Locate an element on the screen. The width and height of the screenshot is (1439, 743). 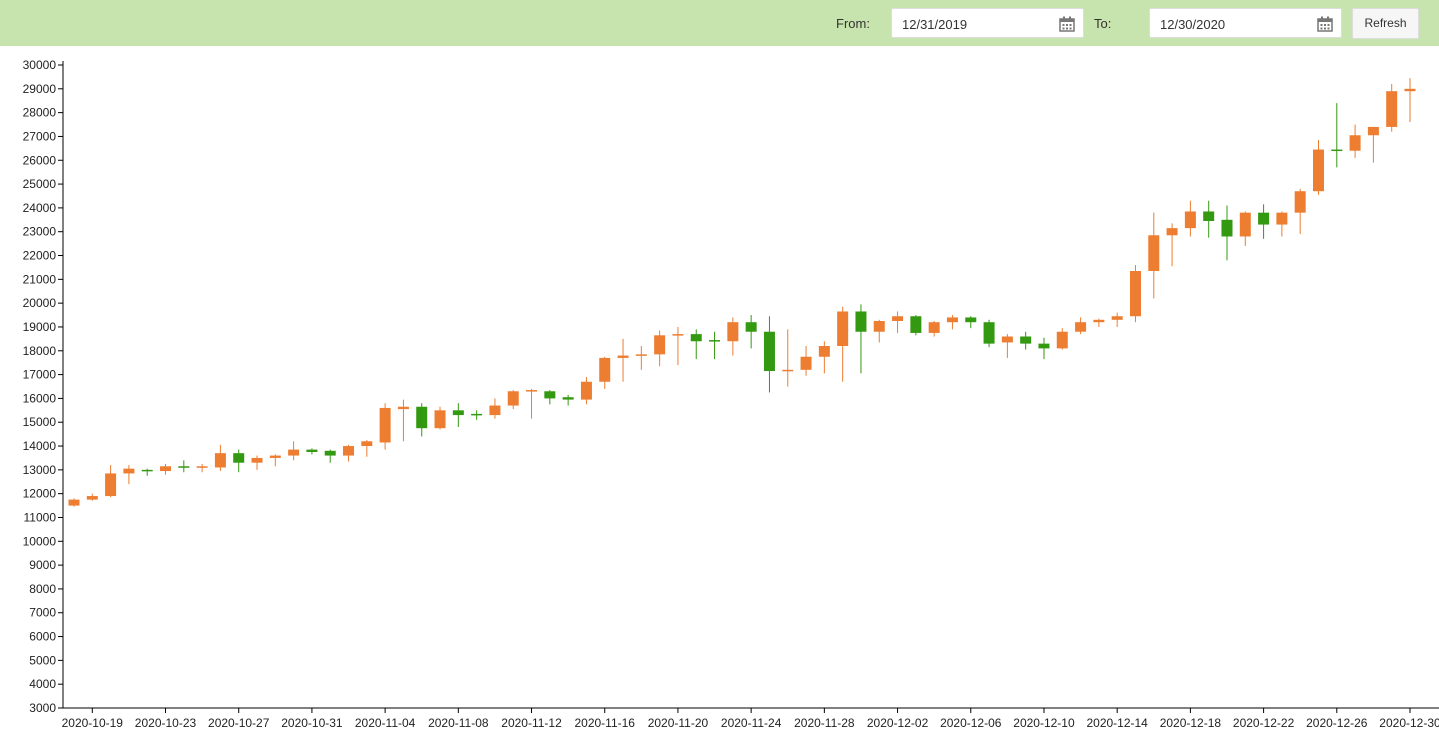
x-tick-label: 2020-10-31 is located at coordinates (312, 723).